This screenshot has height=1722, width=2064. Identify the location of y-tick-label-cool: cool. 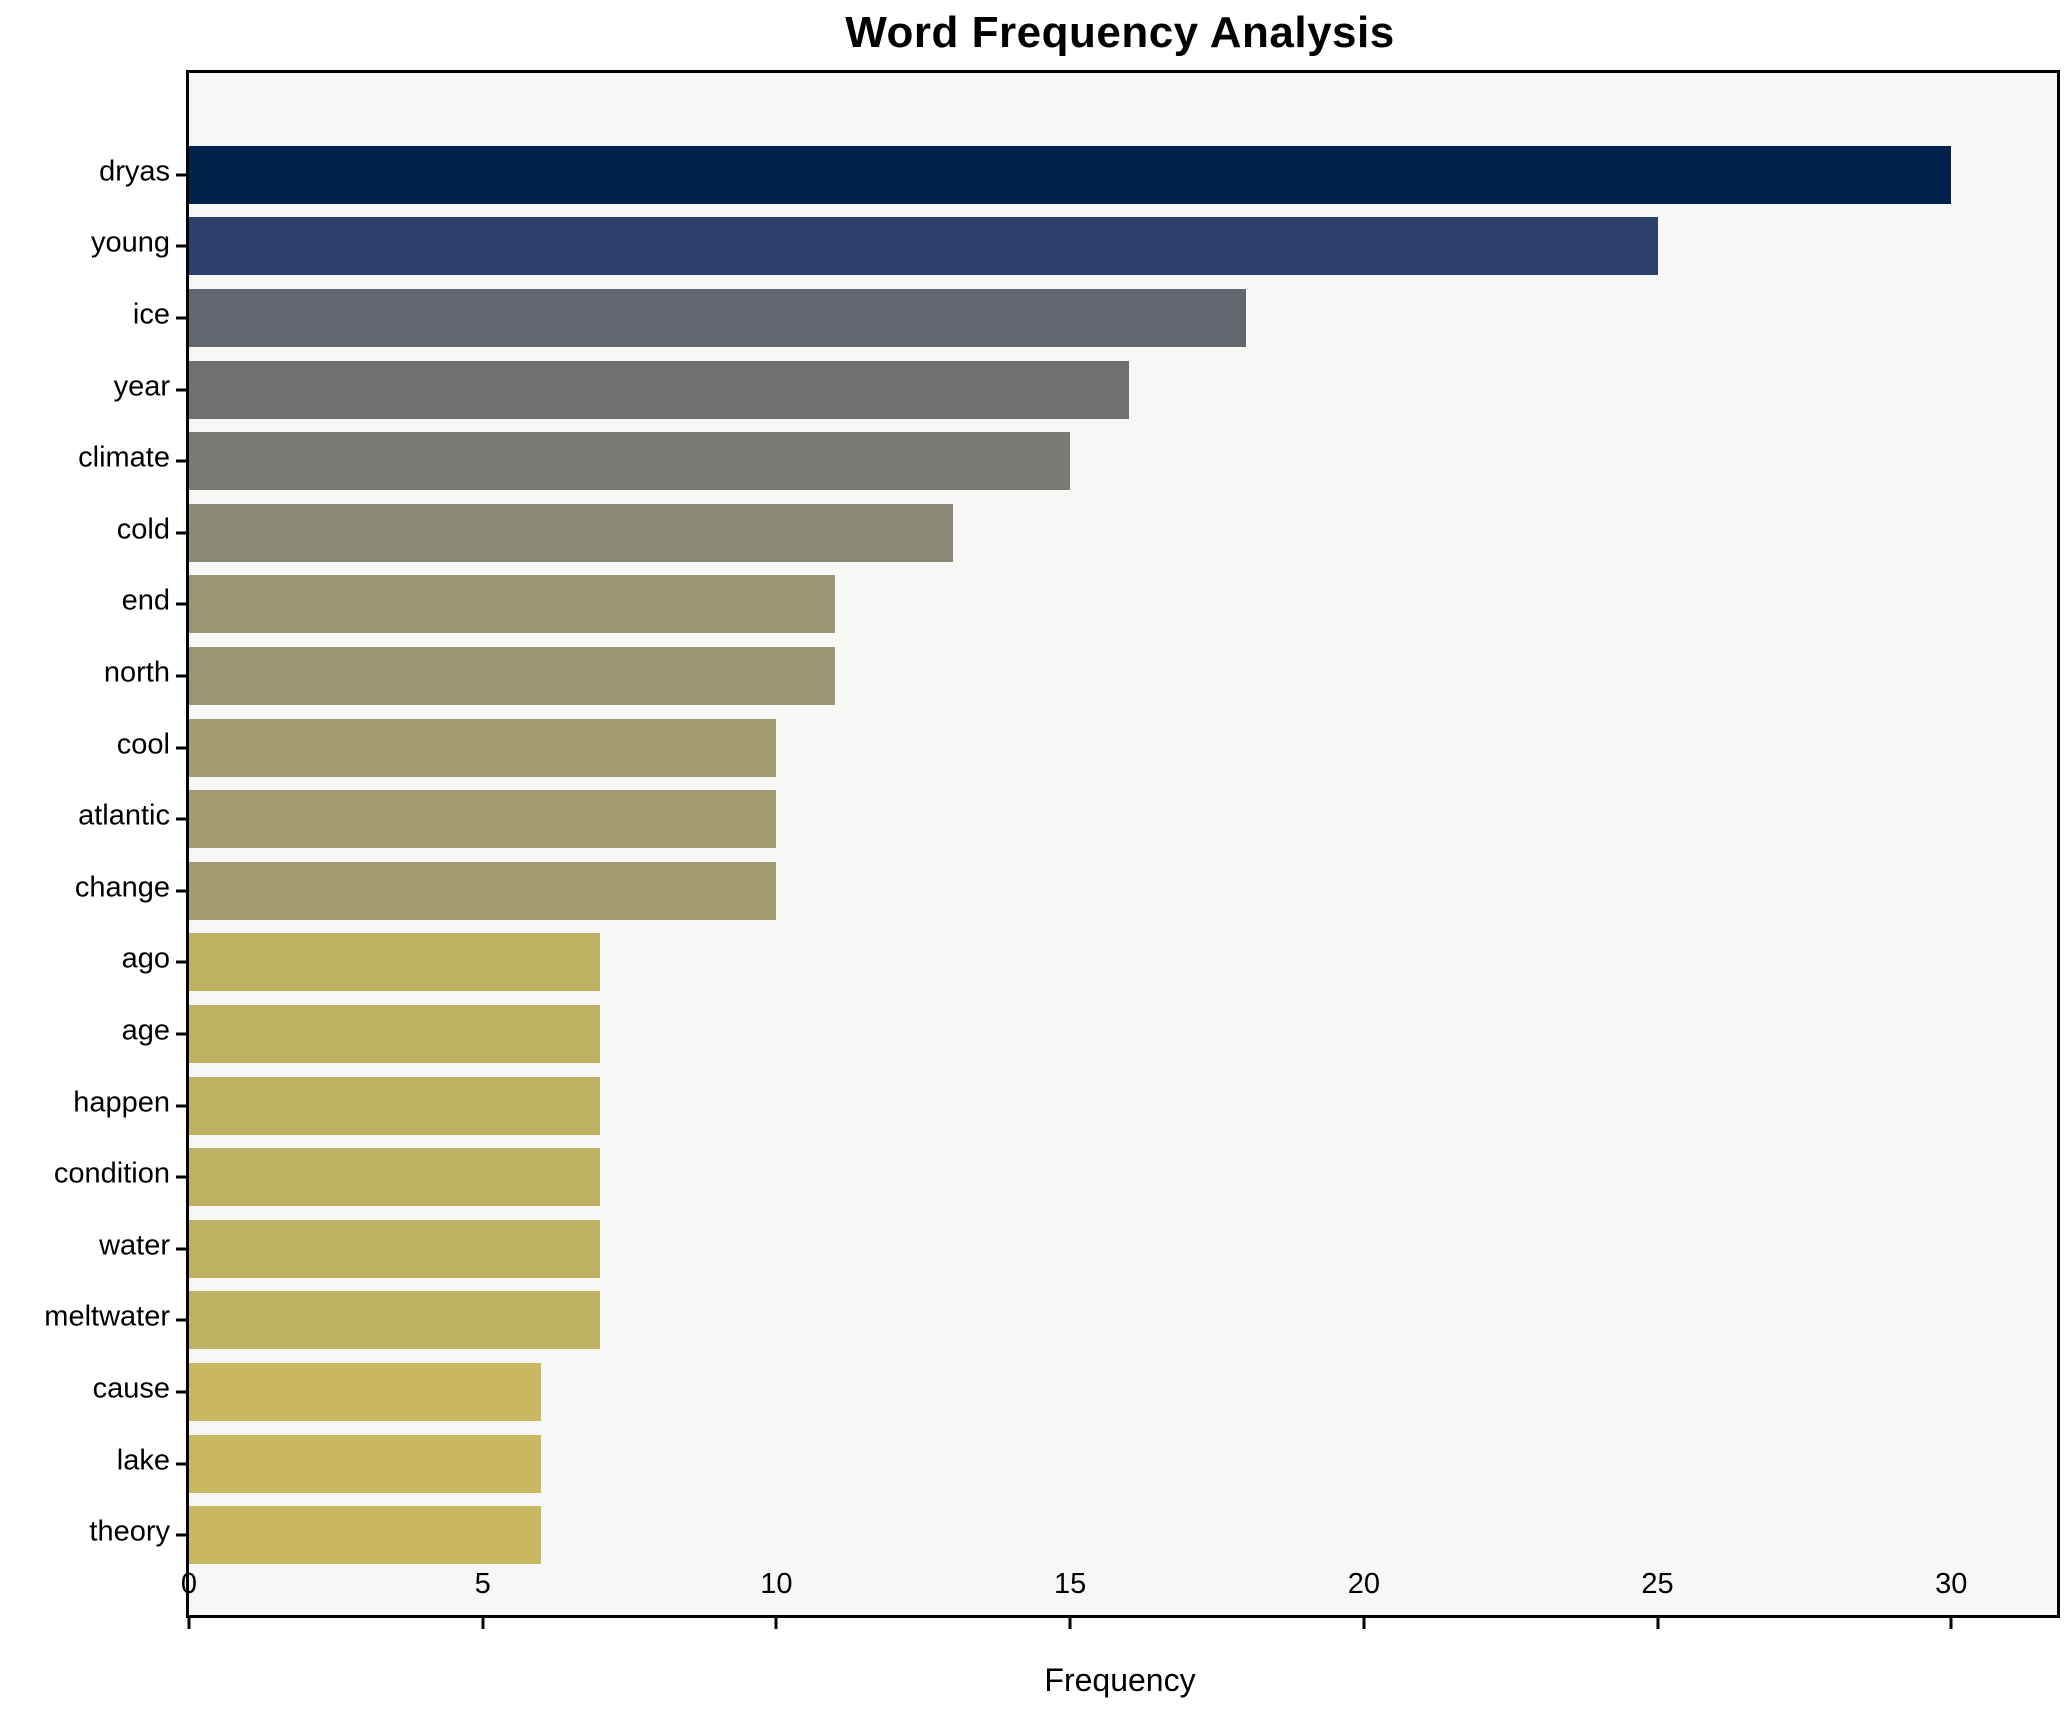
(143, 744).